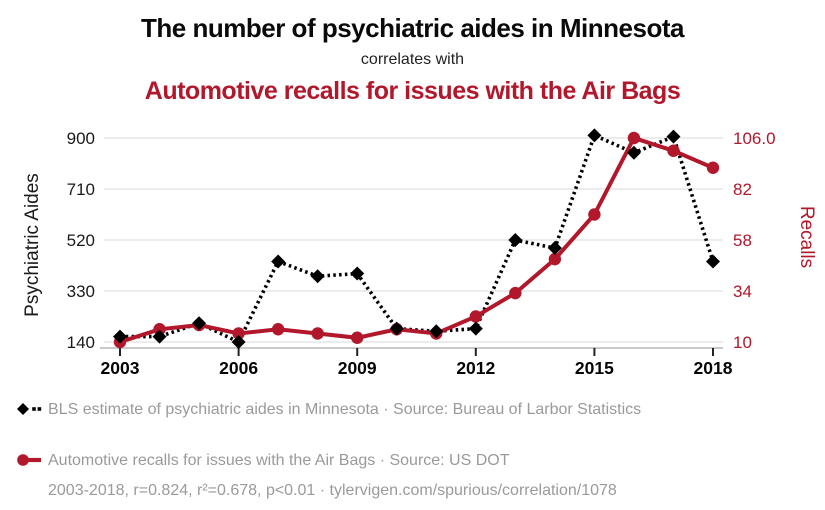 The width and height of the screenshot is (825, 510). What do you see at coordinates (742, 240) in the screenshot?
I see `svg-text: 58` at bounding box center [742, 240].